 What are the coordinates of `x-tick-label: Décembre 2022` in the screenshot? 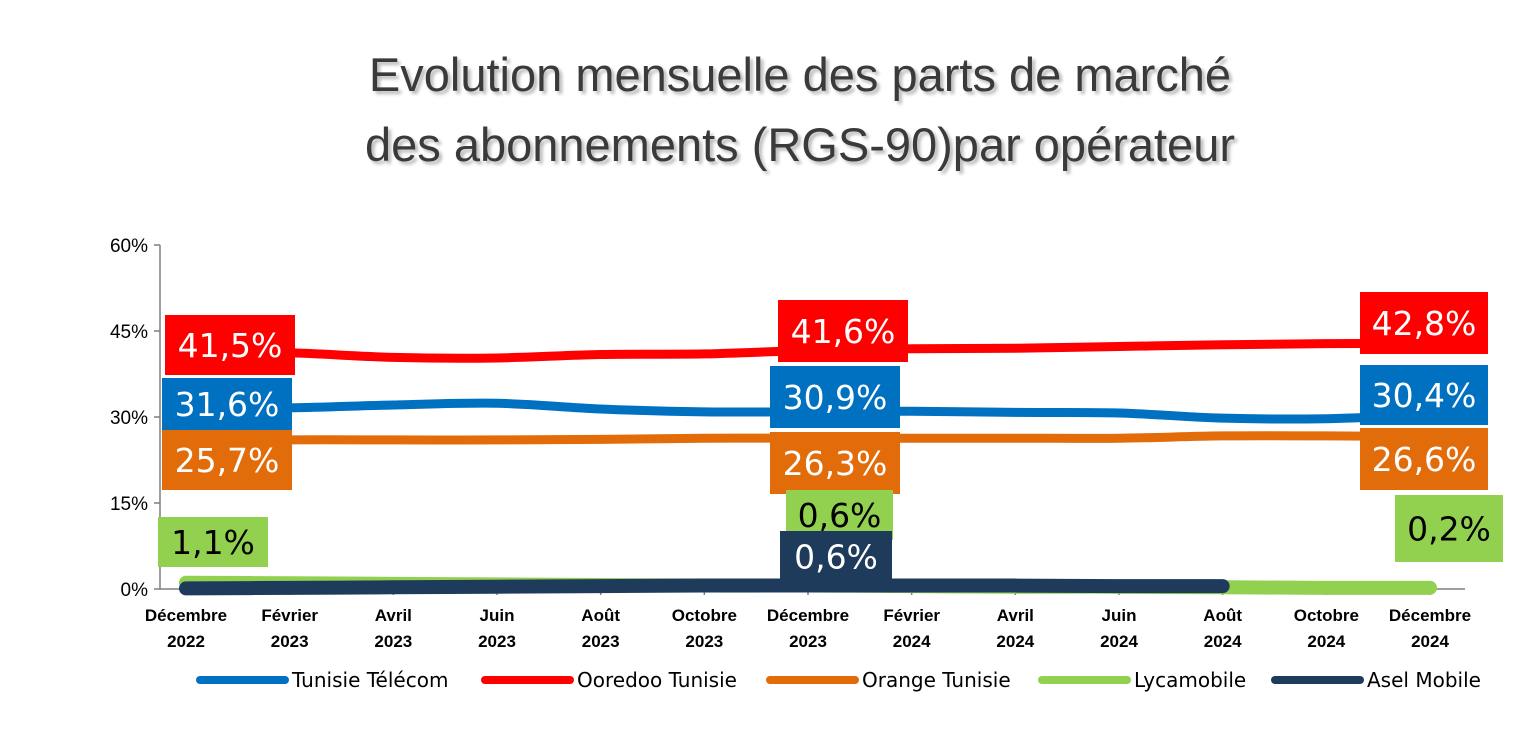 It's located at (186, 628).